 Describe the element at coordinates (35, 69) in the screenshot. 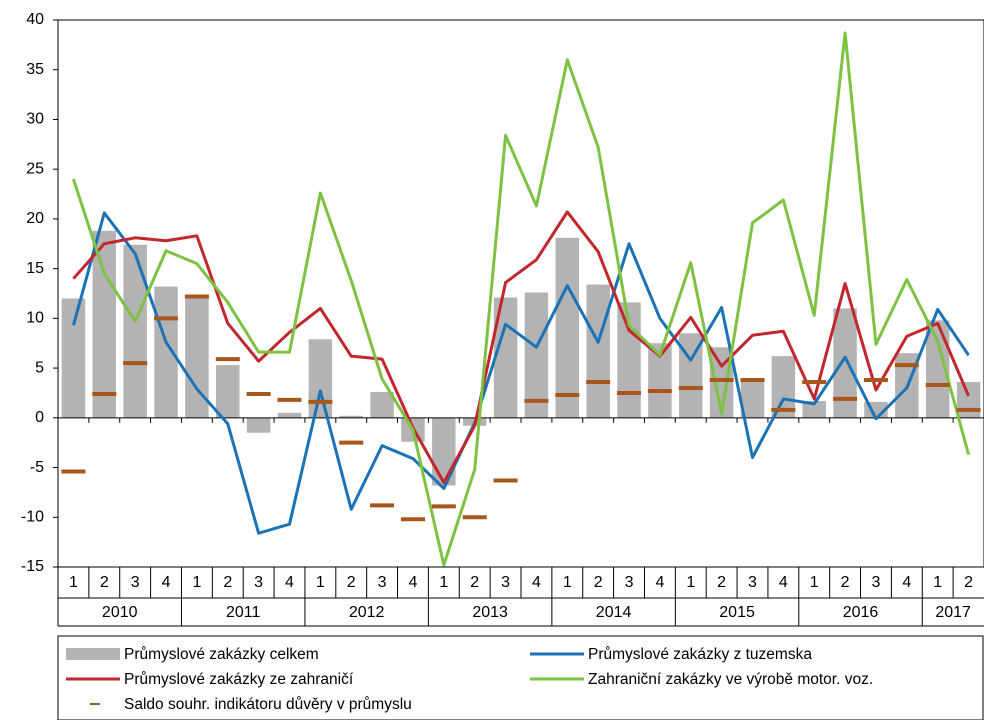

I see `y-tick-label: 35` at that location.